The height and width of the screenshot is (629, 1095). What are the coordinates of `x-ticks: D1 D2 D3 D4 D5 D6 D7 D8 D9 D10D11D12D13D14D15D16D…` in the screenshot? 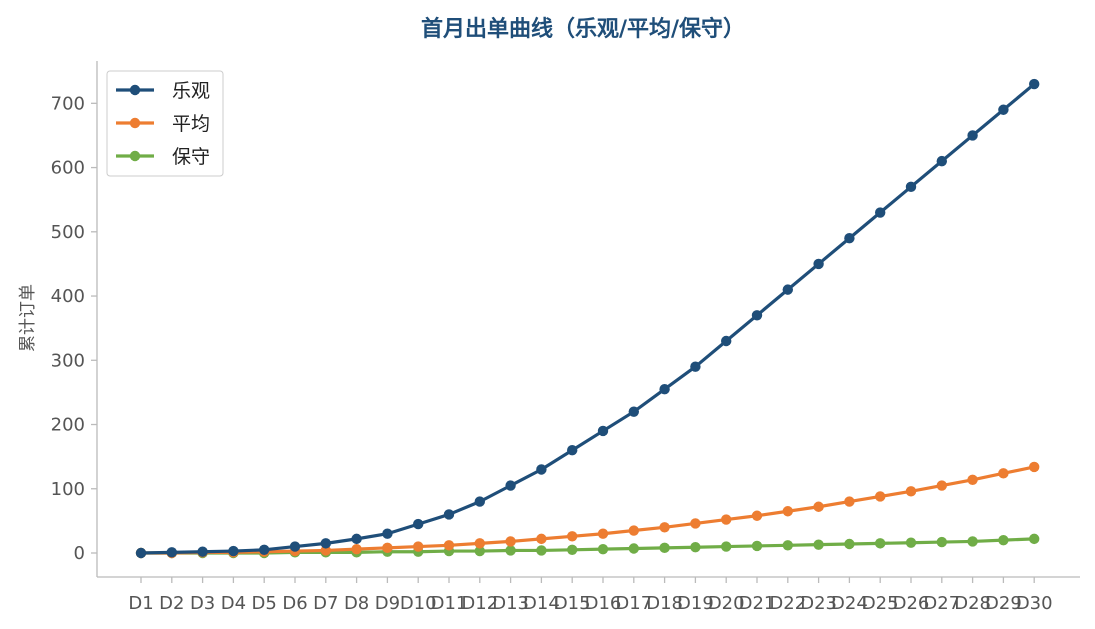 It's located at (590, 595).